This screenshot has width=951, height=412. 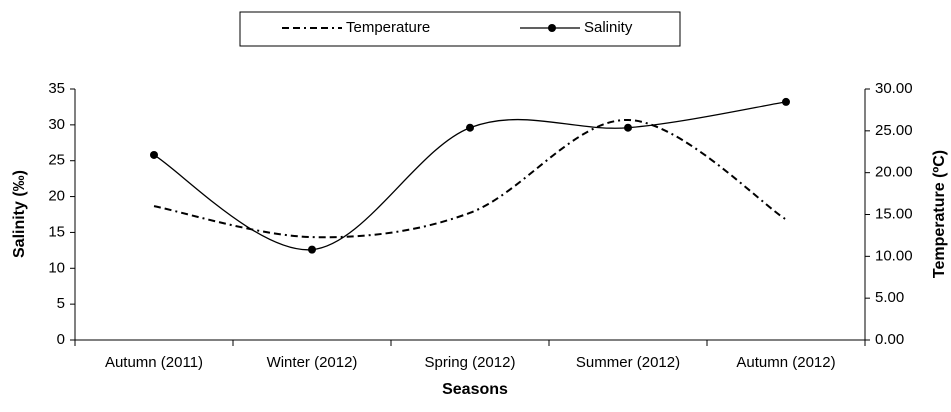 I want to click on legend-label: Temperature, so click(x=388, y=27).